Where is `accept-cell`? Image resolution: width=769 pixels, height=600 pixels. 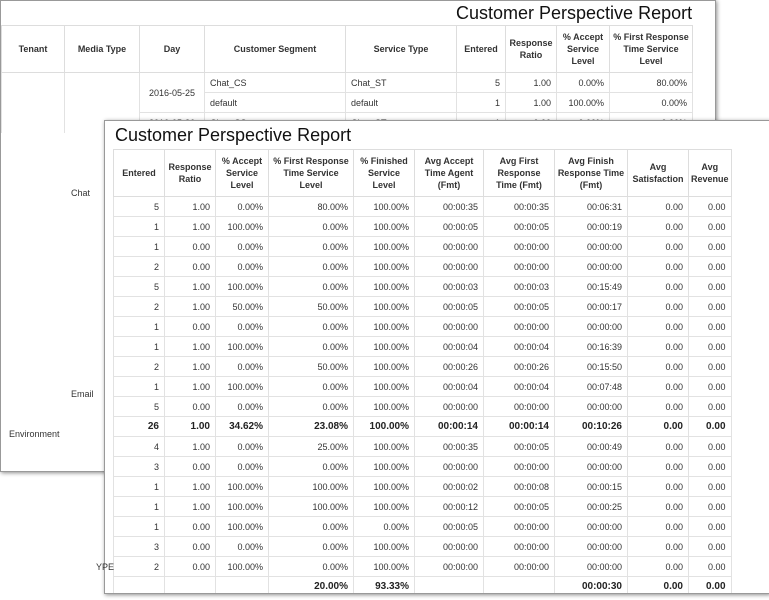
accept-cell is located at coordinates (242, 584).